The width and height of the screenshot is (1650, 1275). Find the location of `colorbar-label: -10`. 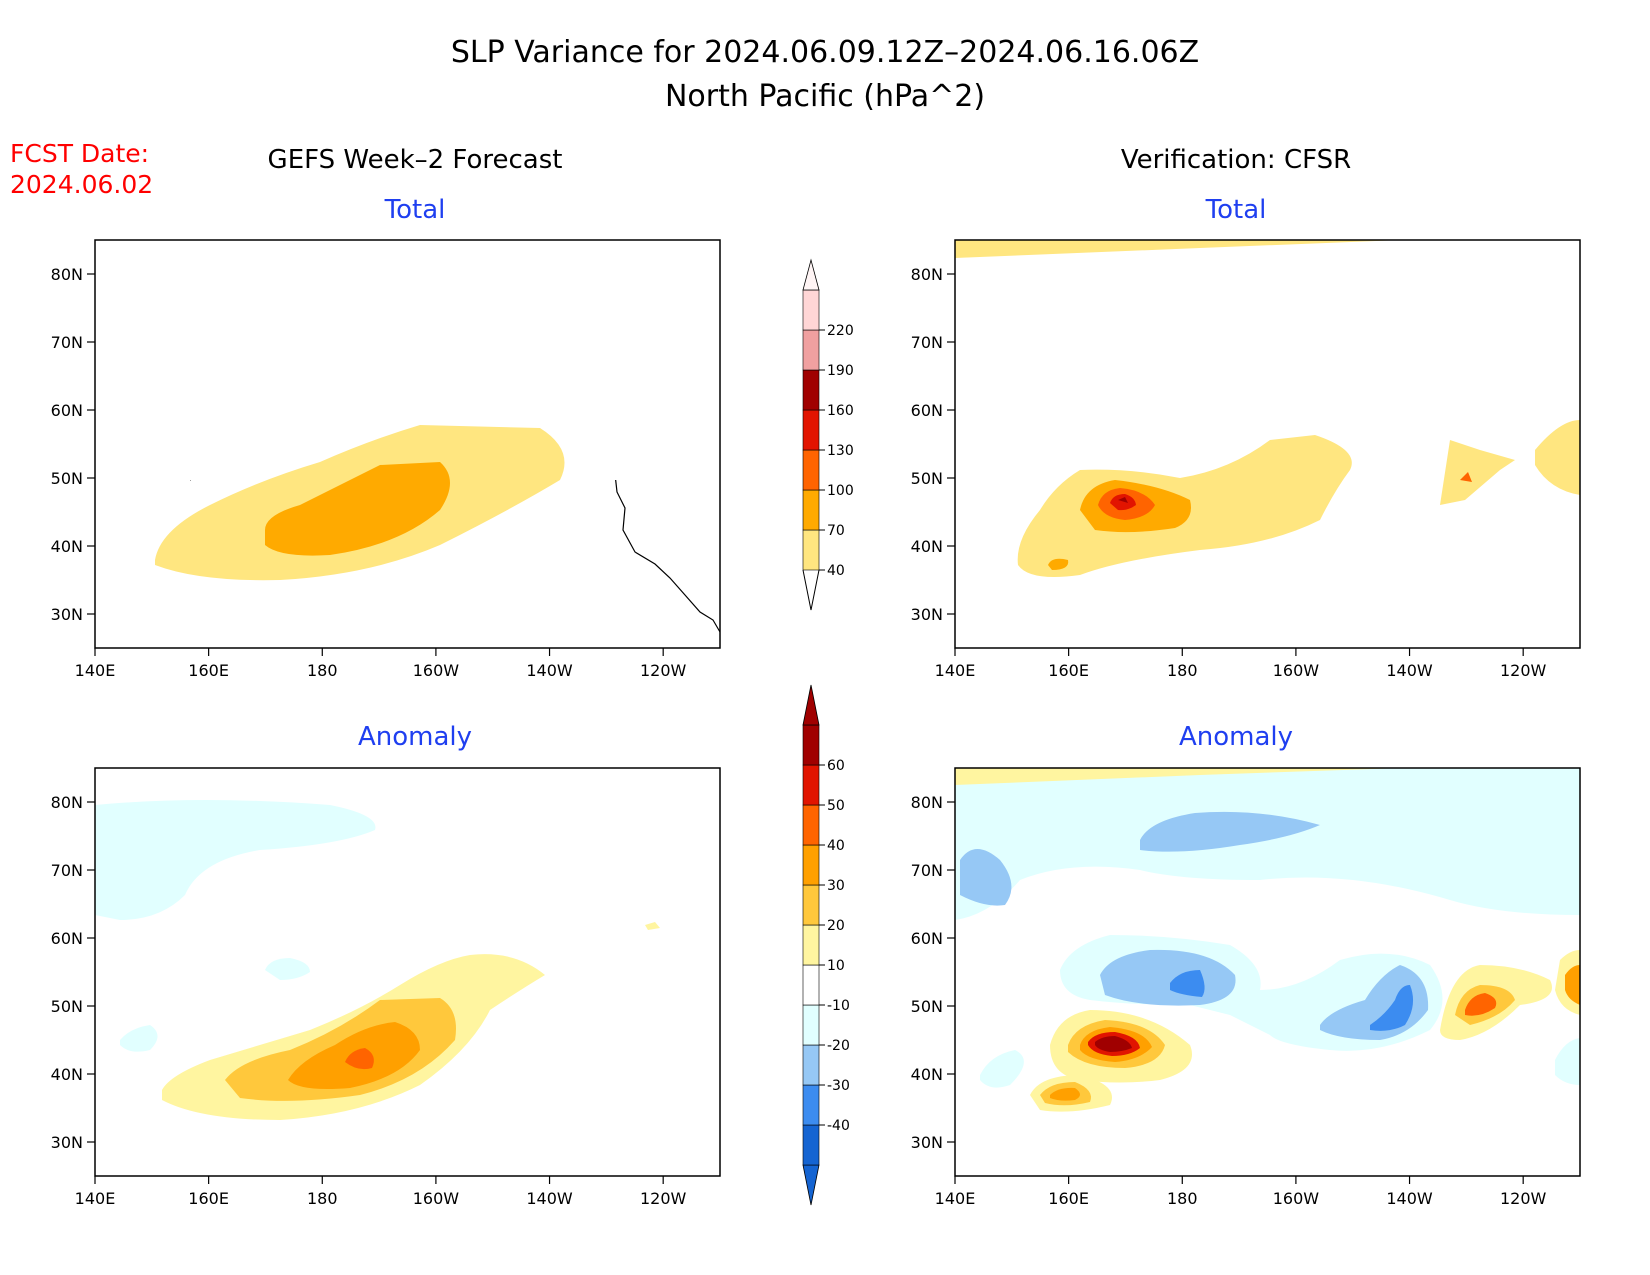

colorbar-label: -10 is located at coordinates (838, 1006).